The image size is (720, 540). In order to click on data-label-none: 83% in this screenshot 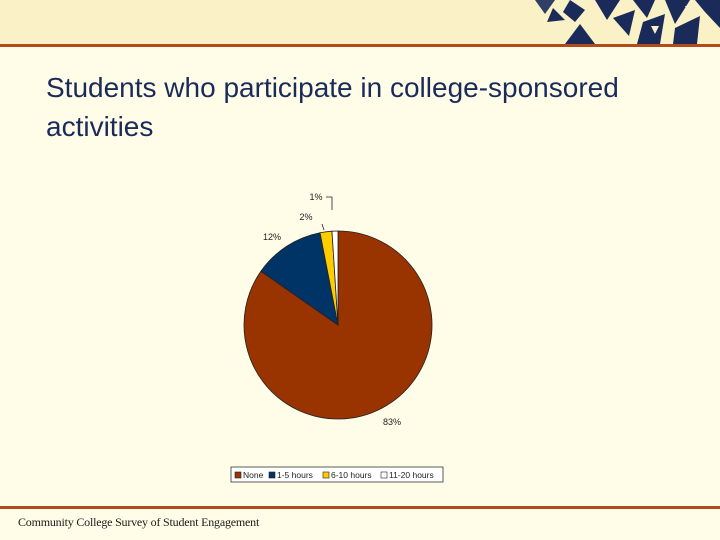, I will do `click(392, 422)`.